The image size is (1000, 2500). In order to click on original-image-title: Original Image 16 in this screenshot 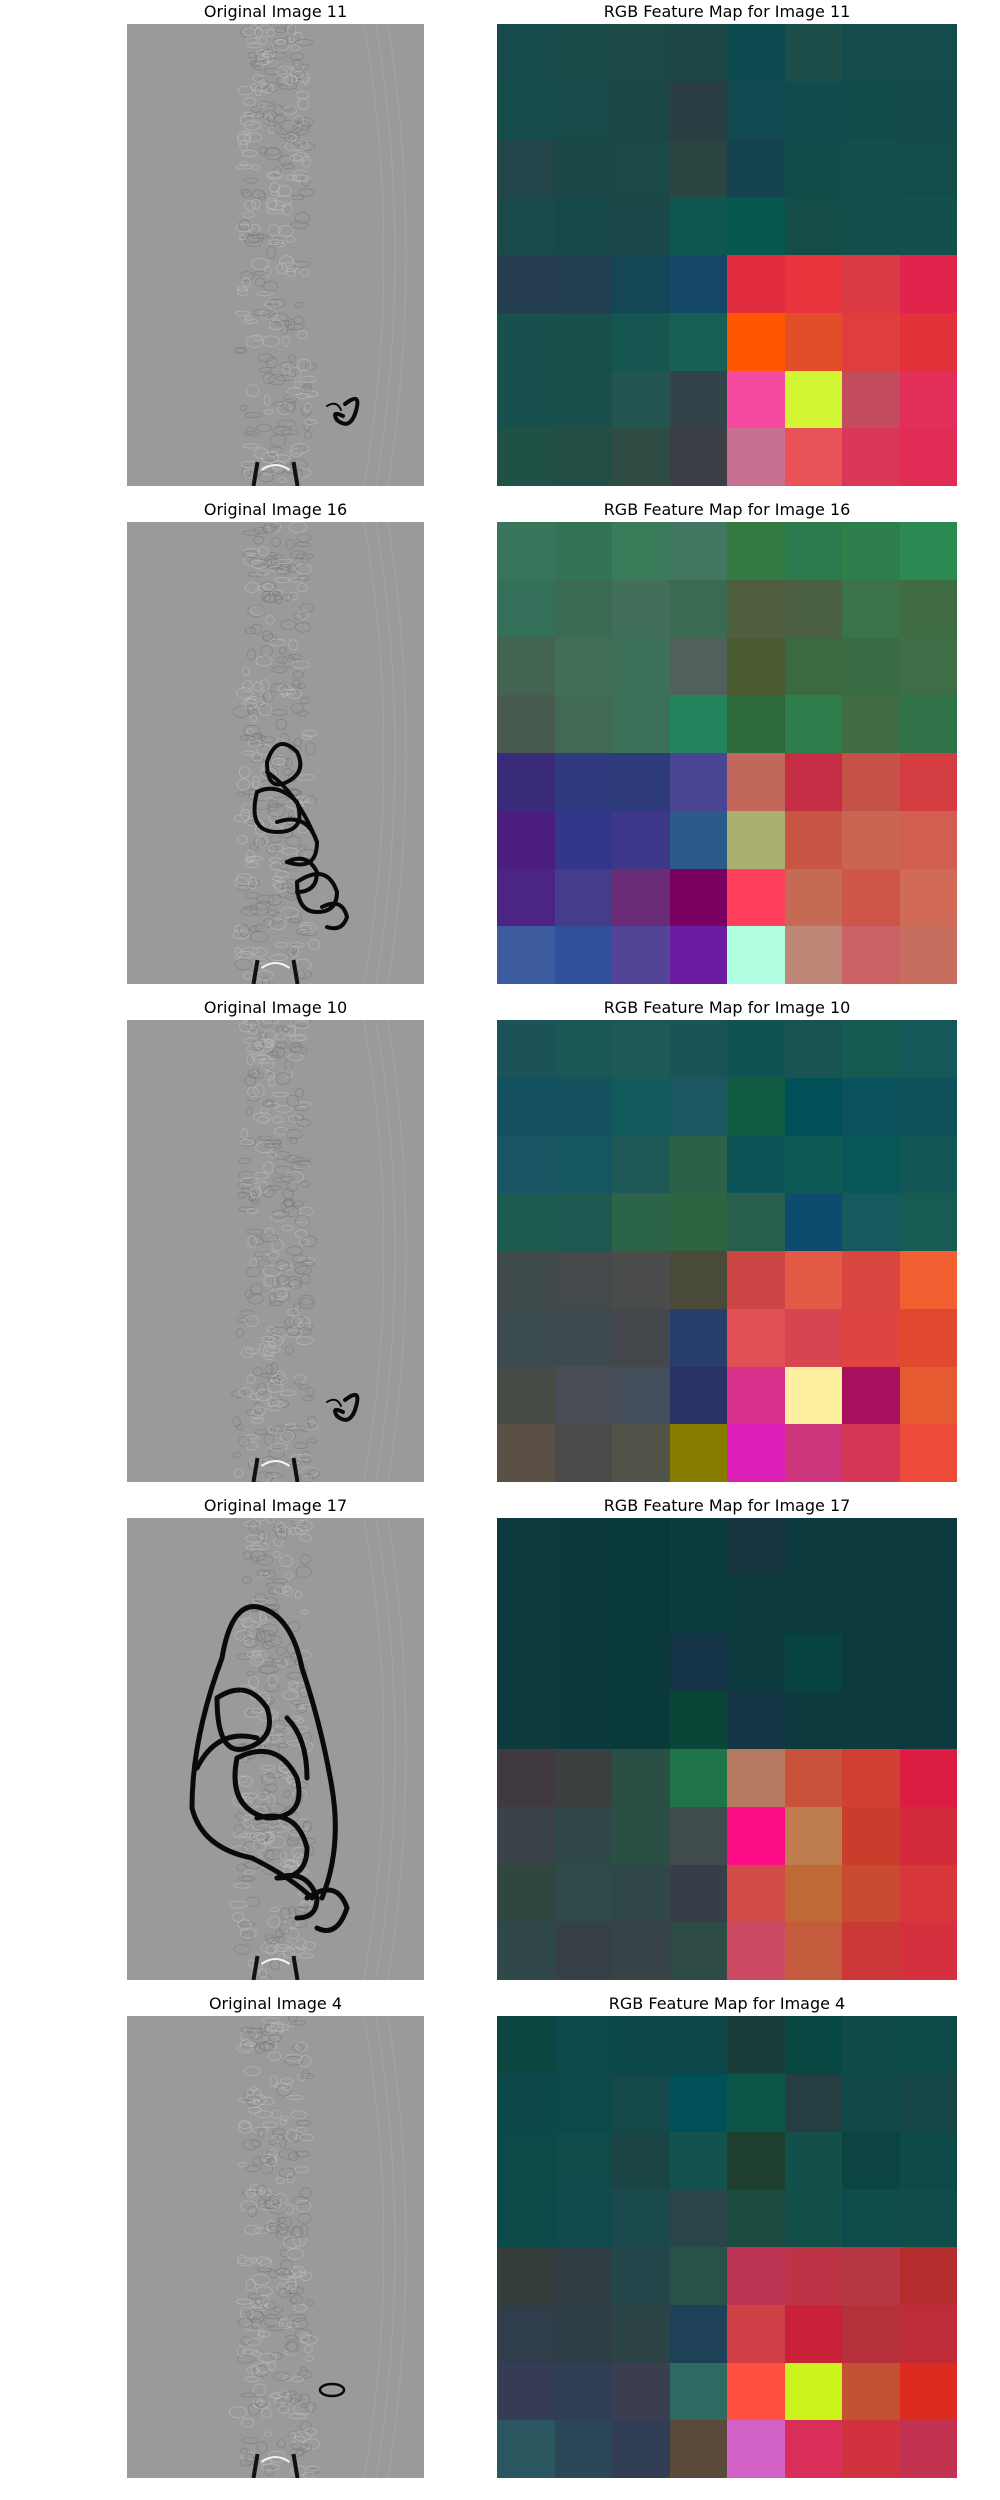, I will do `click(275, 509)`.